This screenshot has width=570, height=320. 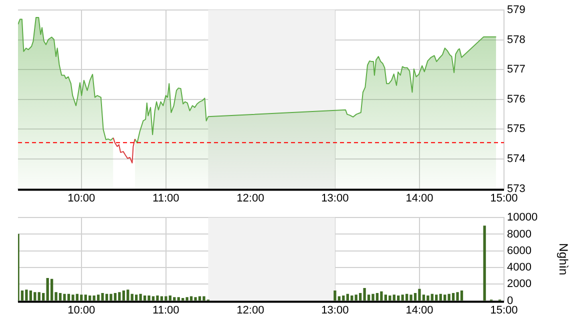 I want to click on y-tick-label: 575, so click(x=516, y=129).